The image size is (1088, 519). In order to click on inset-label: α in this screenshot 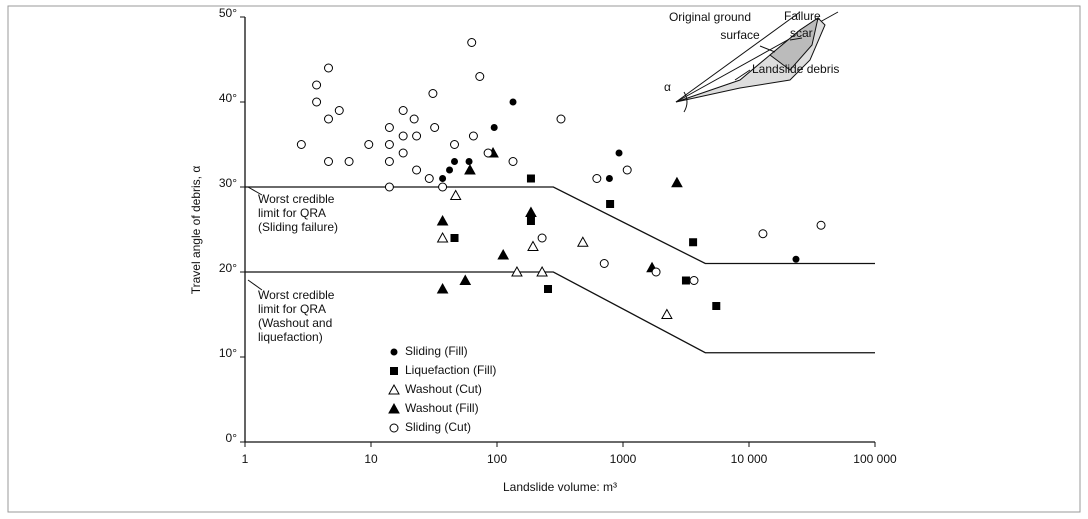, I will do `click(667, 87)`.